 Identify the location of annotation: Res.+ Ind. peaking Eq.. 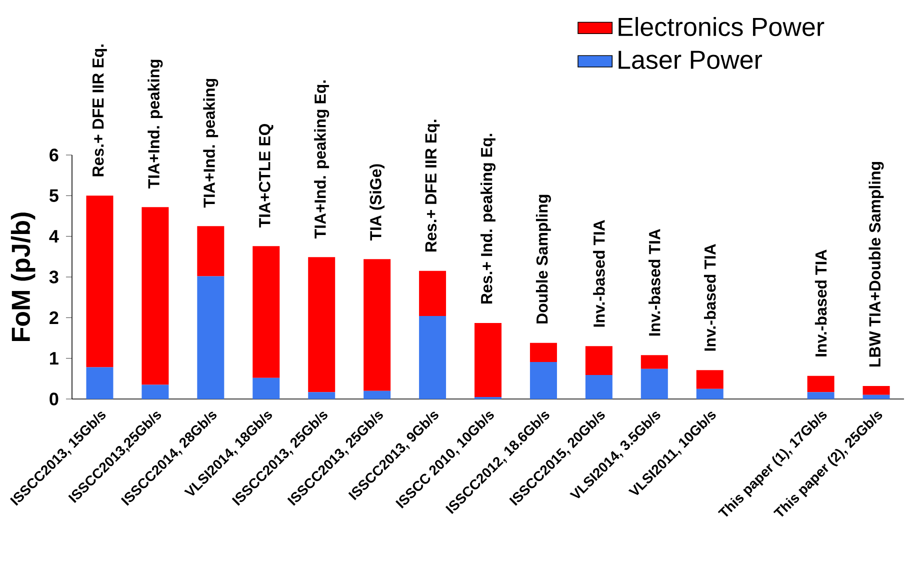
(488, 219).